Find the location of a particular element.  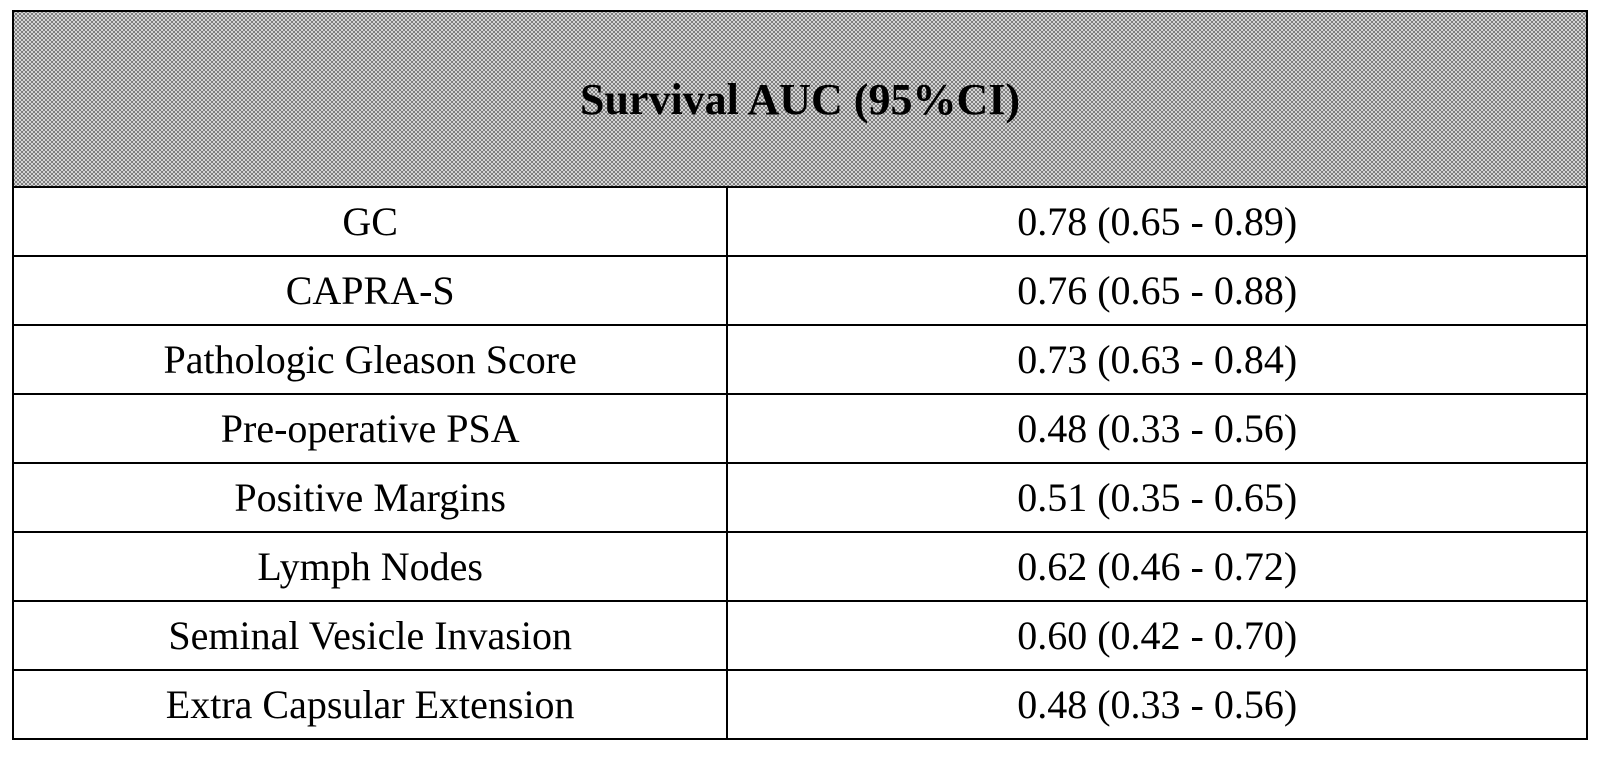

table-row: Lymph Nodes 0.62 (0.46 - 0.72) is located at coordinates (800, 566).